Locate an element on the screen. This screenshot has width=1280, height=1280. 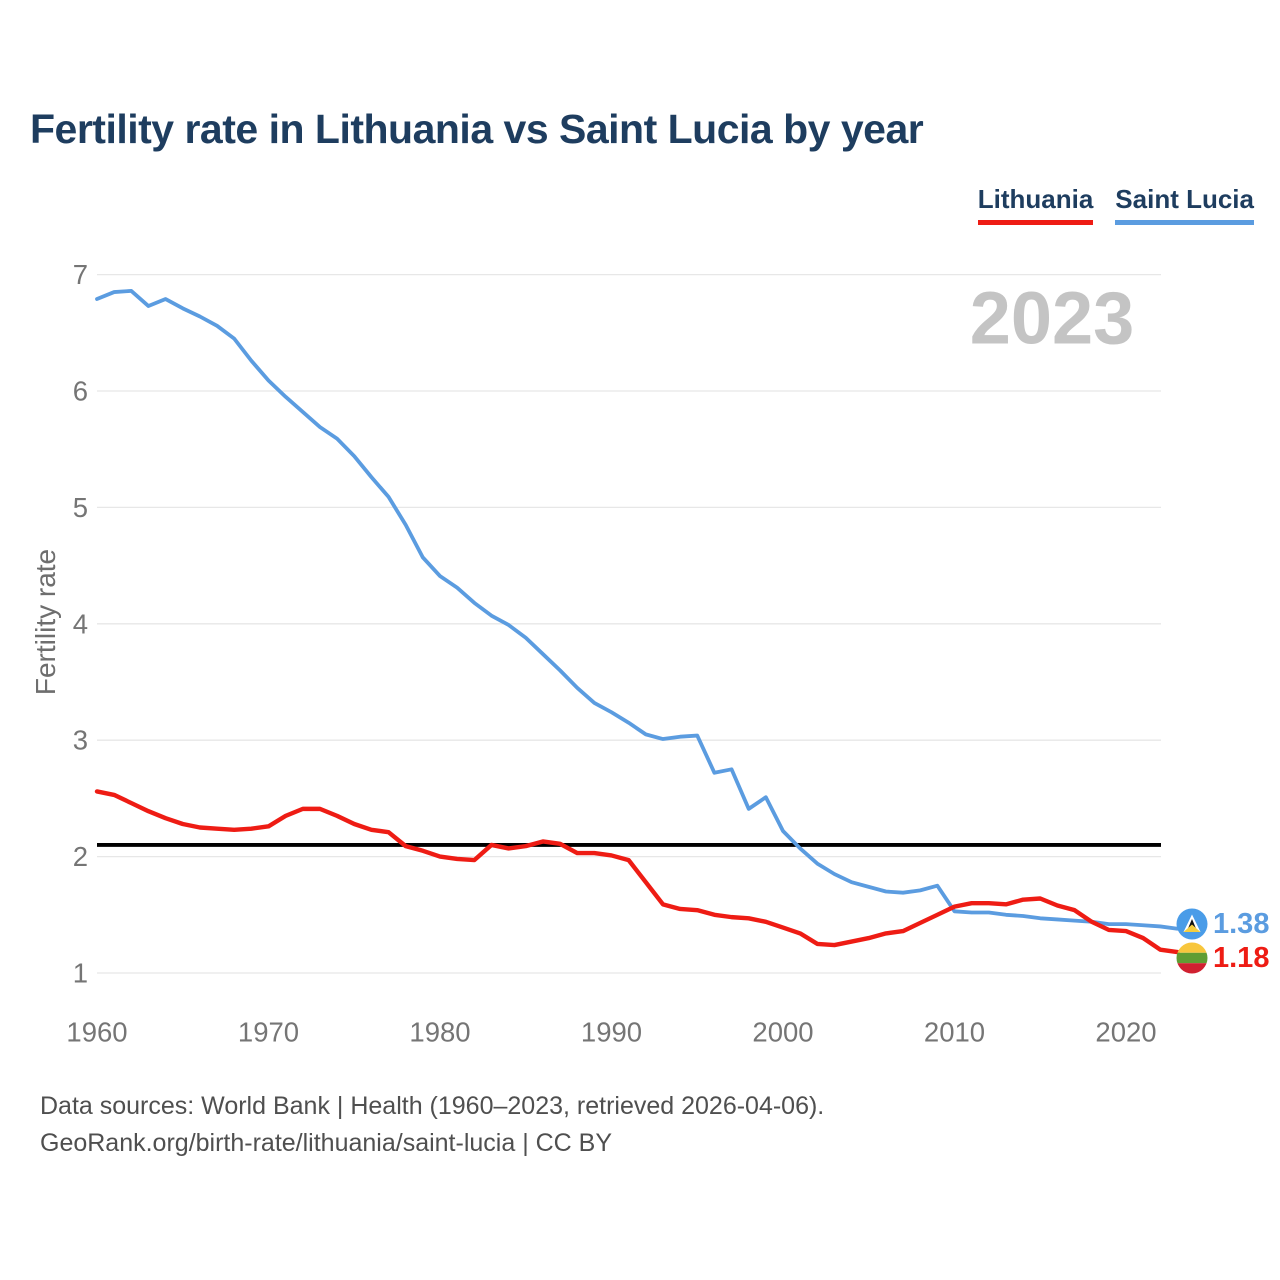
x-tick-label: 2000 is located at coordinates (782, 1032).